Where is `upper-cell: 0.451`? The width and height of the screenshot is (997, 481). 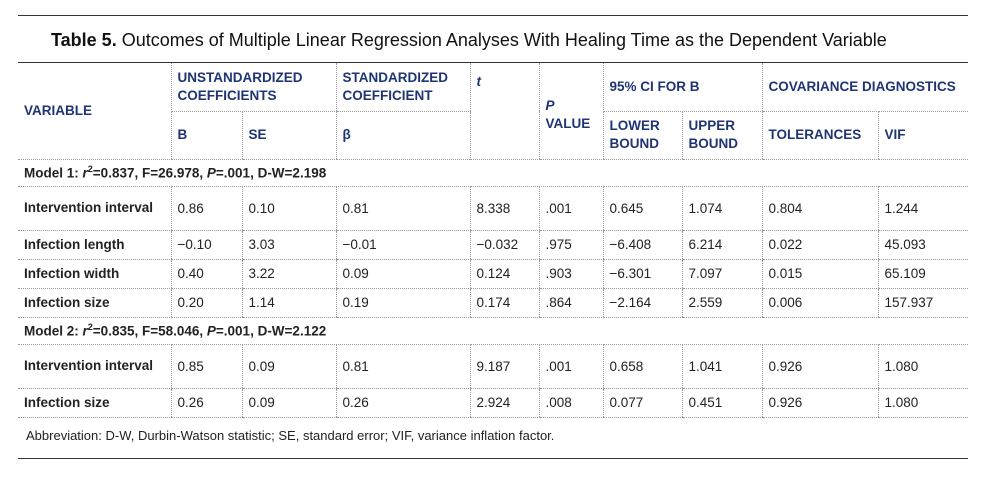 upper-cell: 0.451 is located at coordinates (721, 403).